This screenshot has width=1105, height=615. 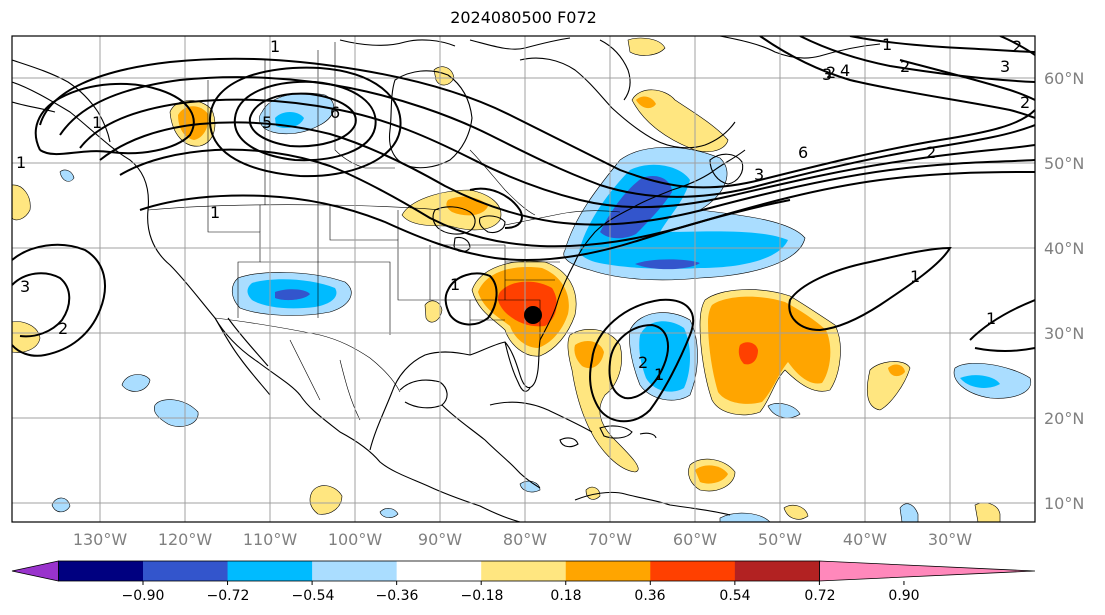 I want to click on colorbar-tick-label: −0.54, so click(x=313, y=596).